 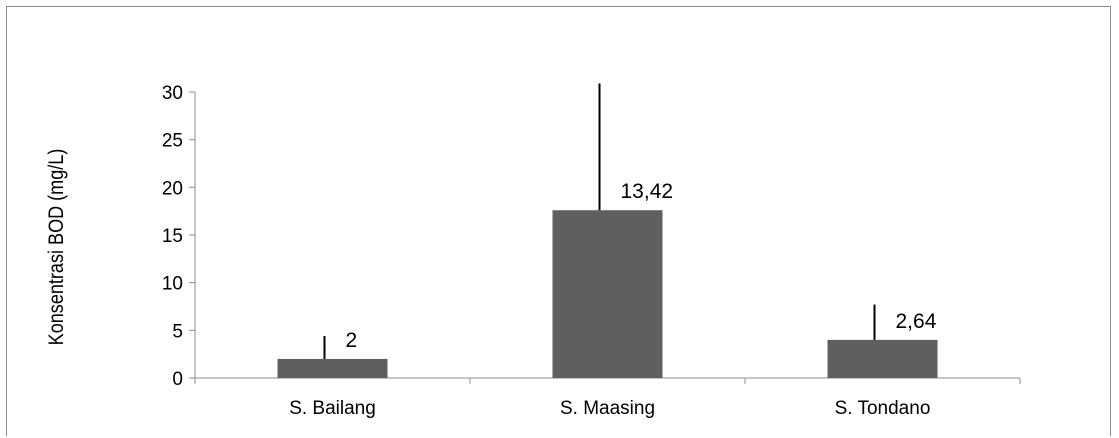 I want to click on bar-s-maasing, so click(x=607, y=294).